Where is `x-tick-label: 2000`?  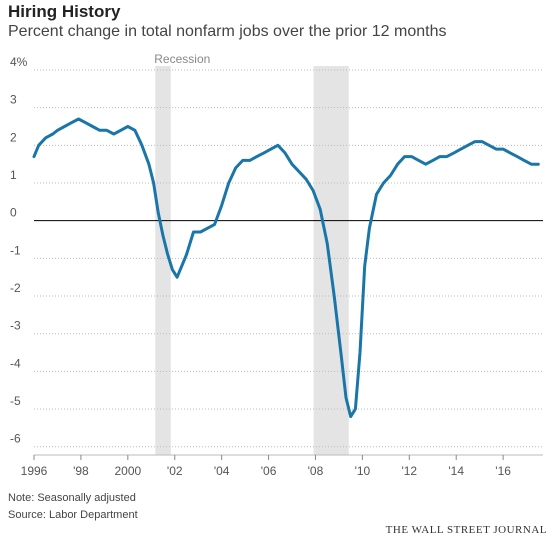
x-tick-label: 2000 is located at coordinates (127, 471).